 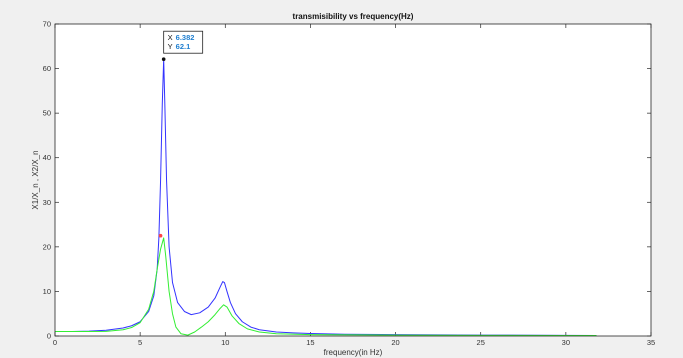 I want to click on x-axis-label: frequency(in Hz), so click(x=353, y=352).